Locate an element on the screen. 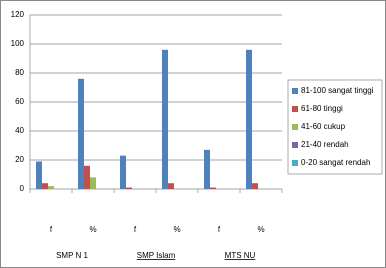  legend-label: 21-40 rendah is located at coordinates (325, 144).